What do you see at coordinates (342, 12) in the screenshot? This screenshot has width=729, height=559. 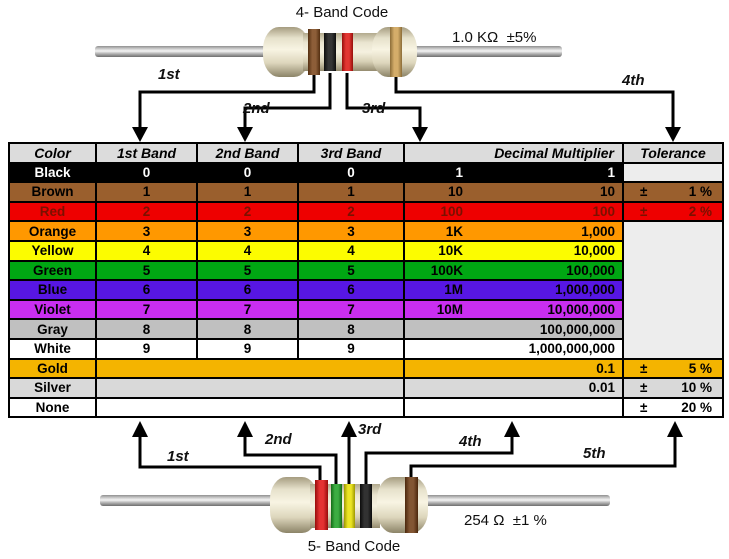 I see `four-band-title: 4- Band Code` at bounding box center [342, 12].